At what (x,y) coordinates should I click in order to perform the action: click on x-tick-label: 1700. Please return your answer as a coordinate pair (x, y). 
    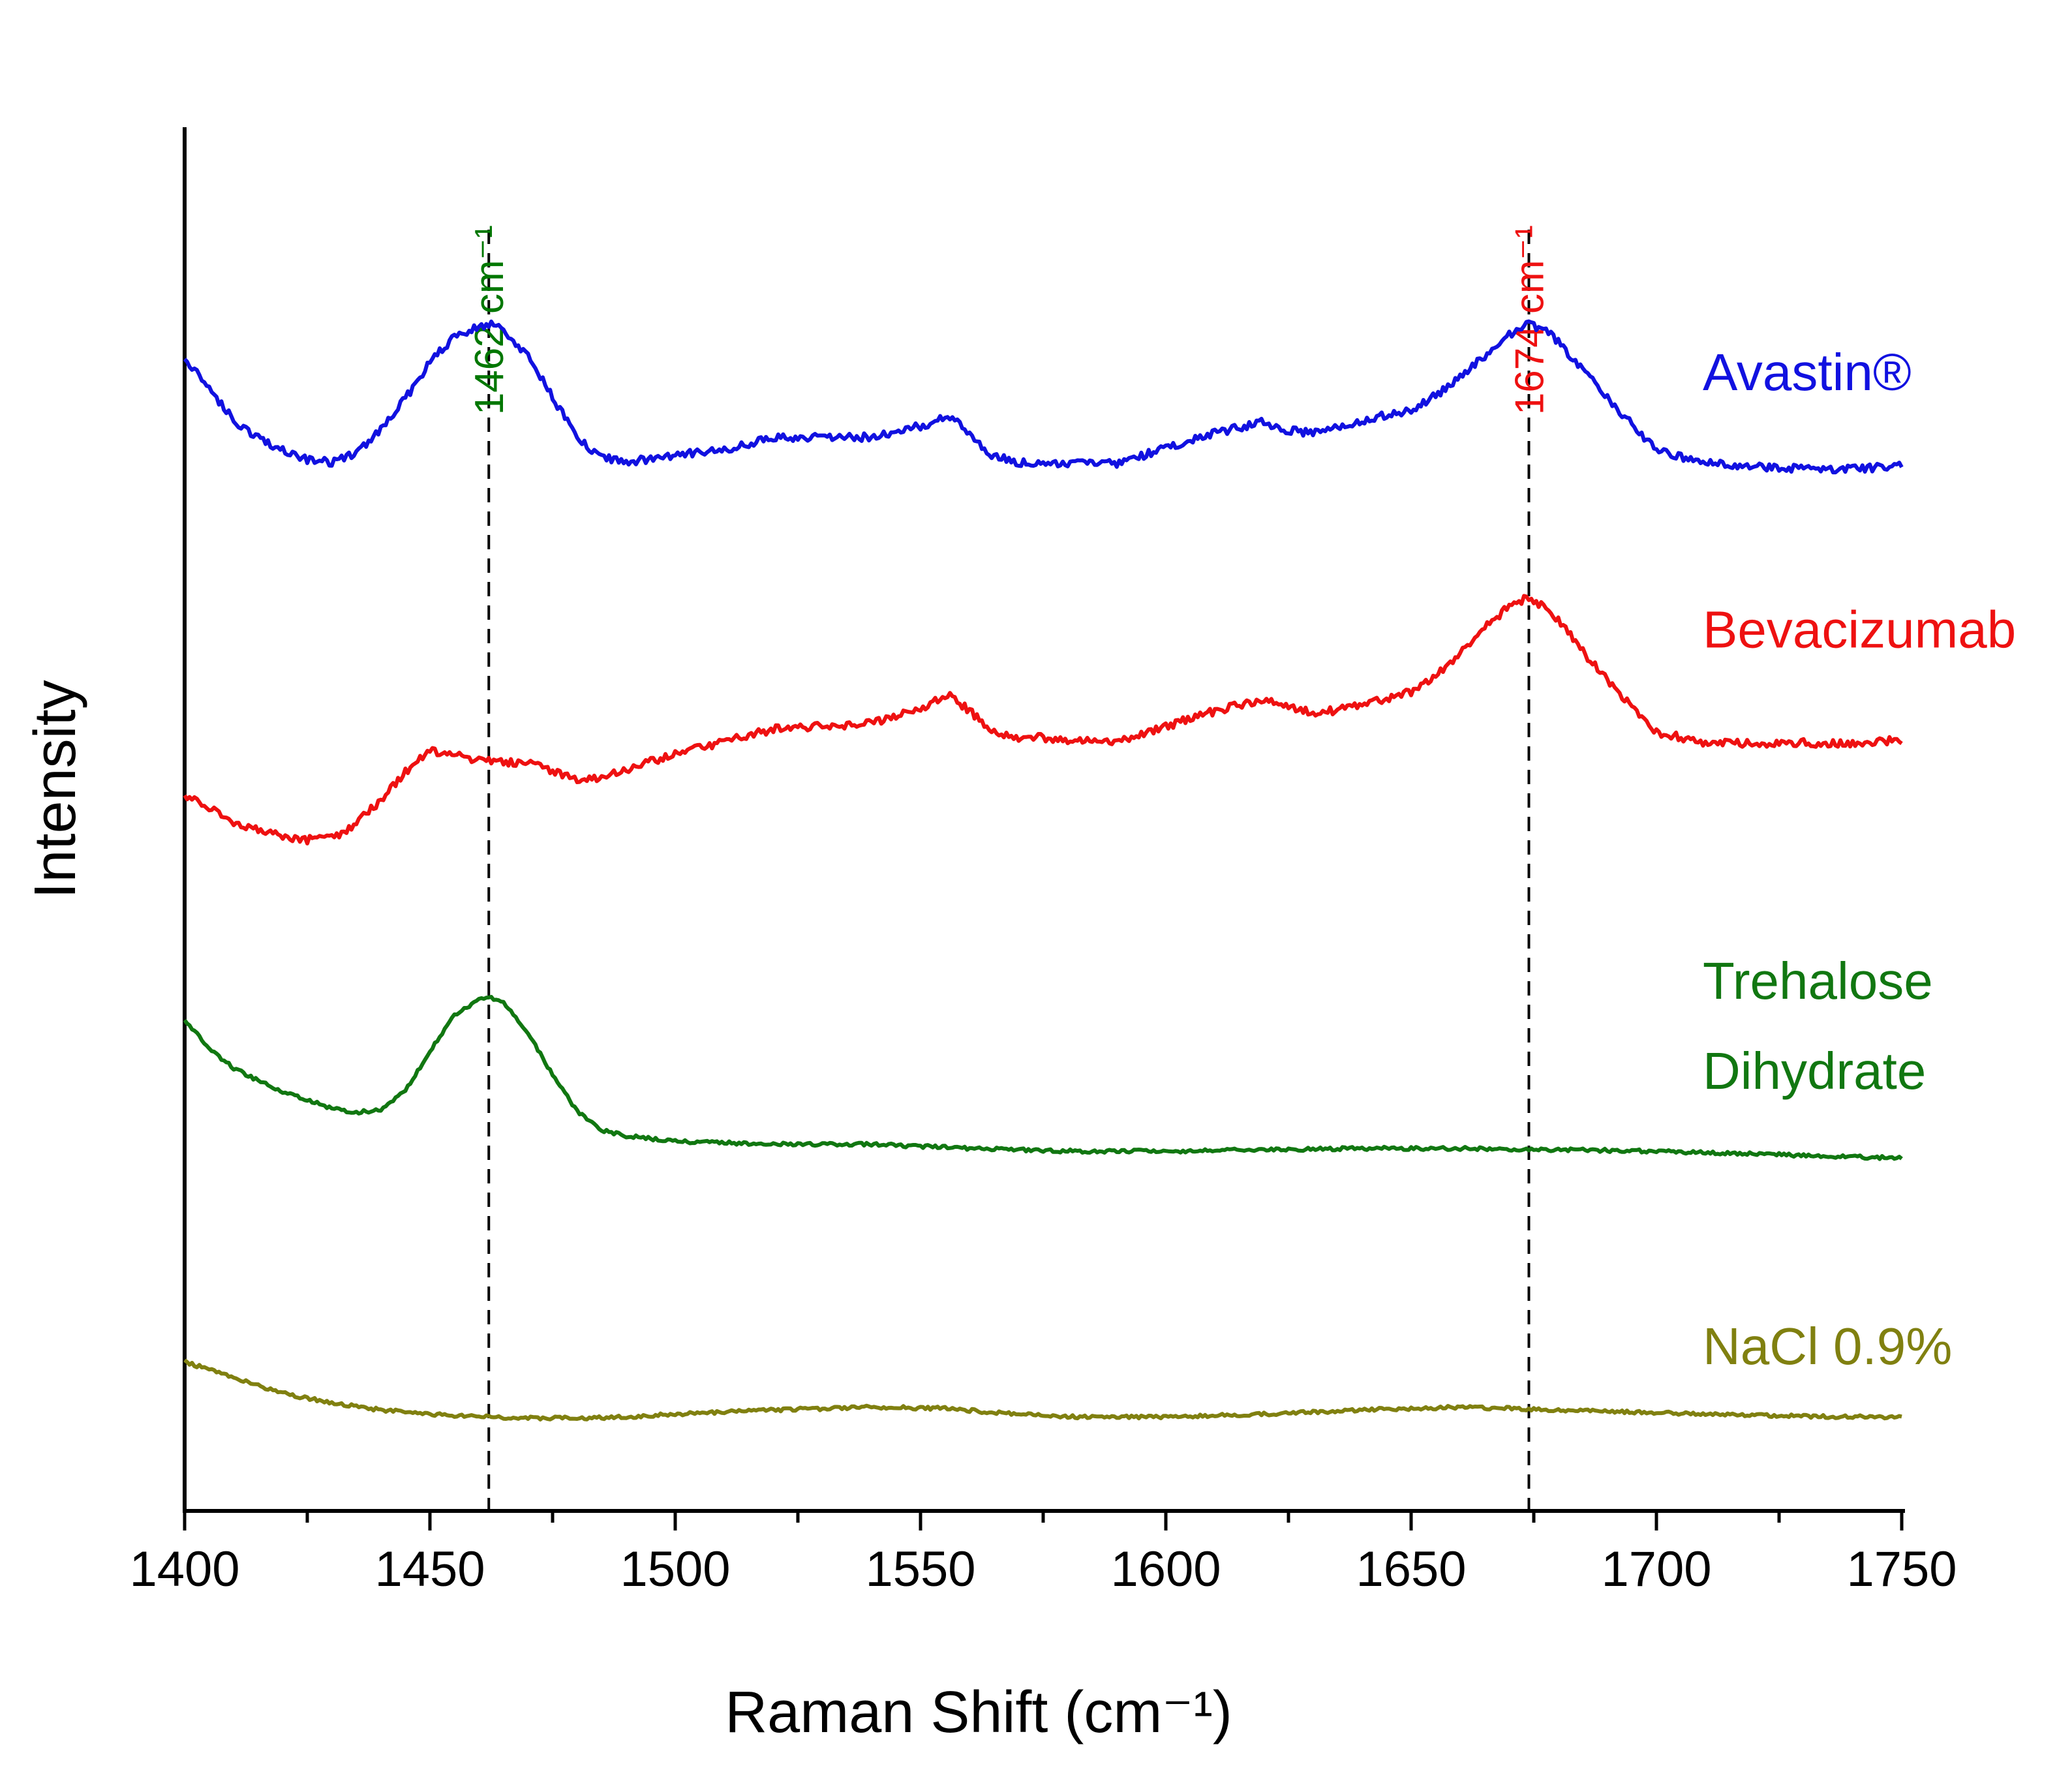
    Looking at the image, I should click on (1656, 1570).